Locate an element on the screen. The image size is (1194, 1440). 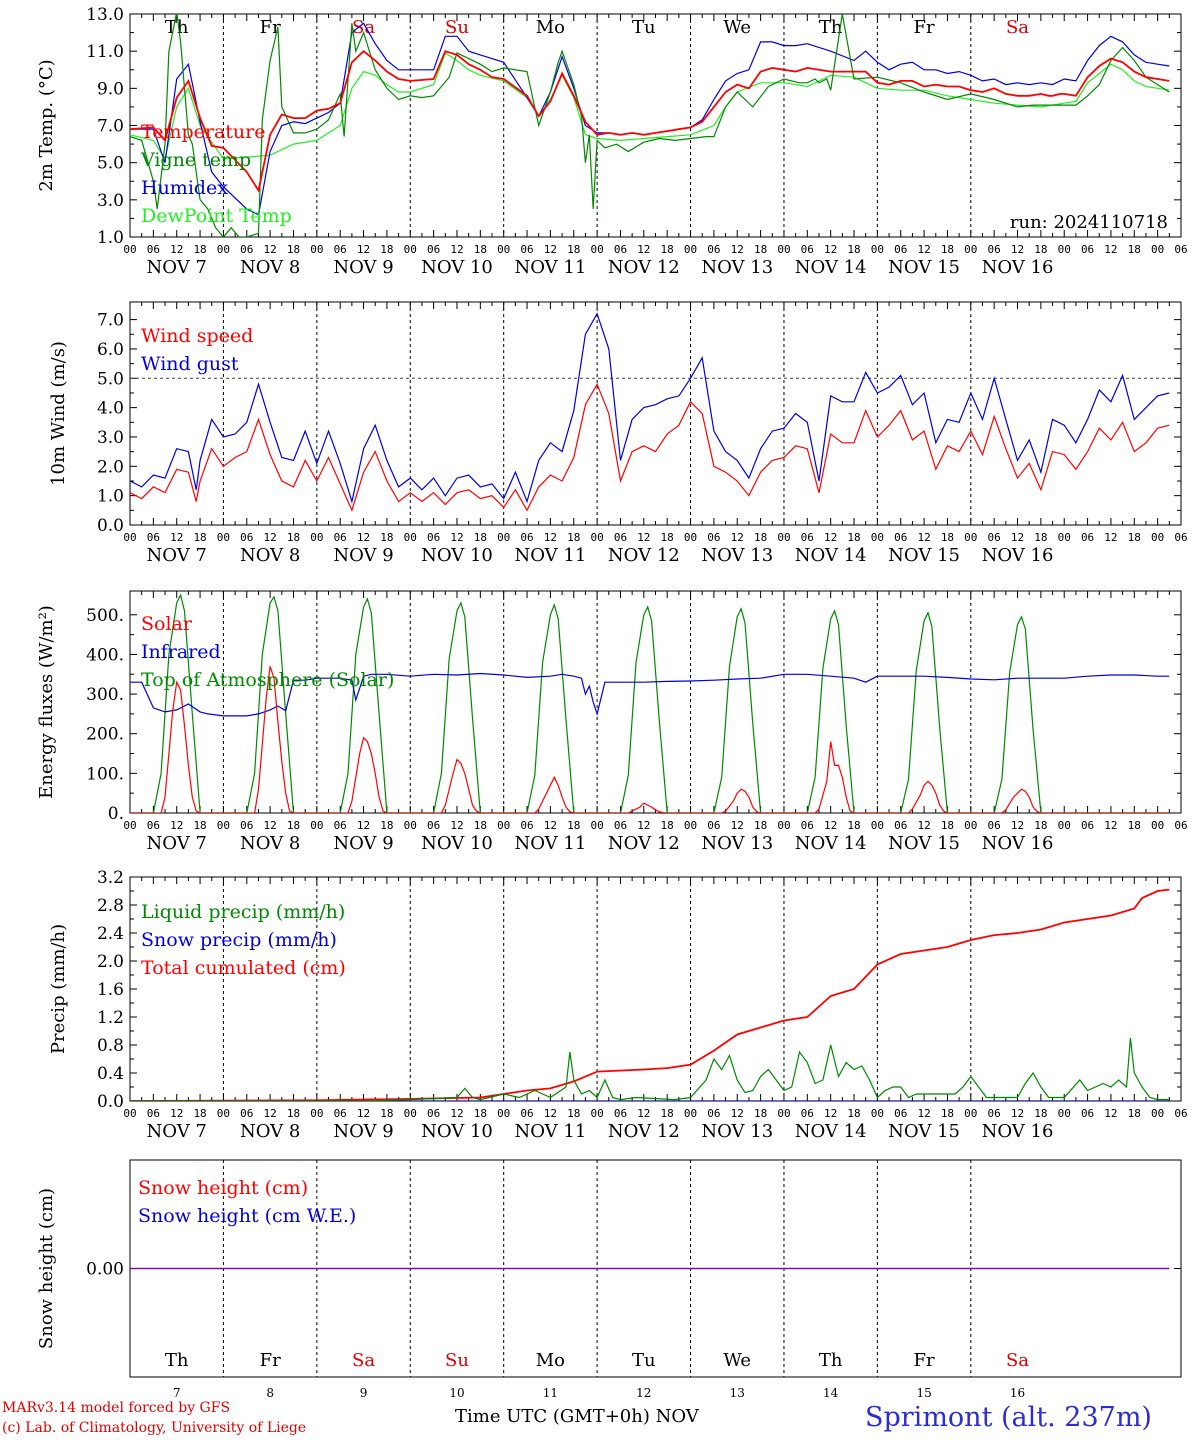
day-abbr: Mo is located at coordinates (550, 27).